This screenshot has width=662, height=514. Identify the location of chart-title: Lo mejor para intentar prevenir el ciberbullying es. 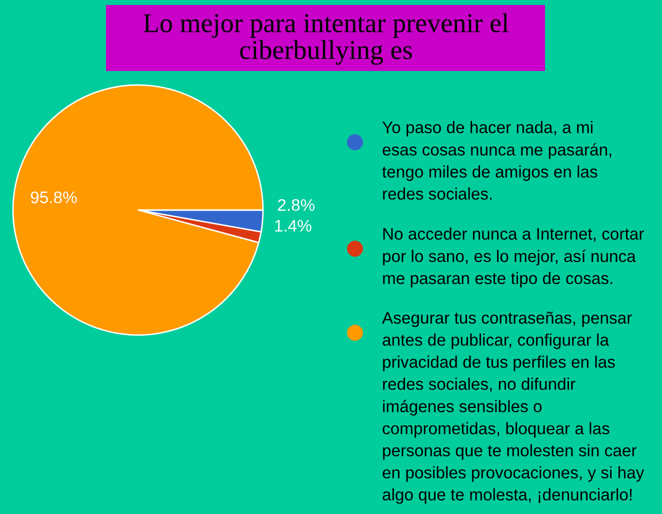
(326, 39).